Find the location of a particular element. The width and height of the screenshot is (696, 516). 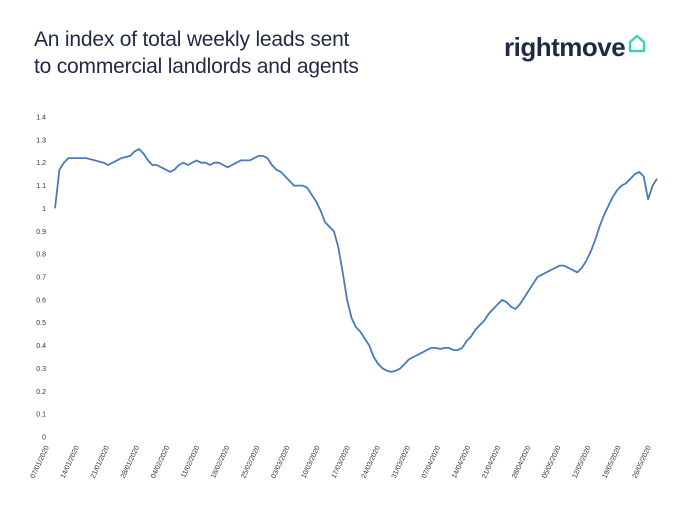

y-tick-label: 0.2 is located at coordinates (41, 392).